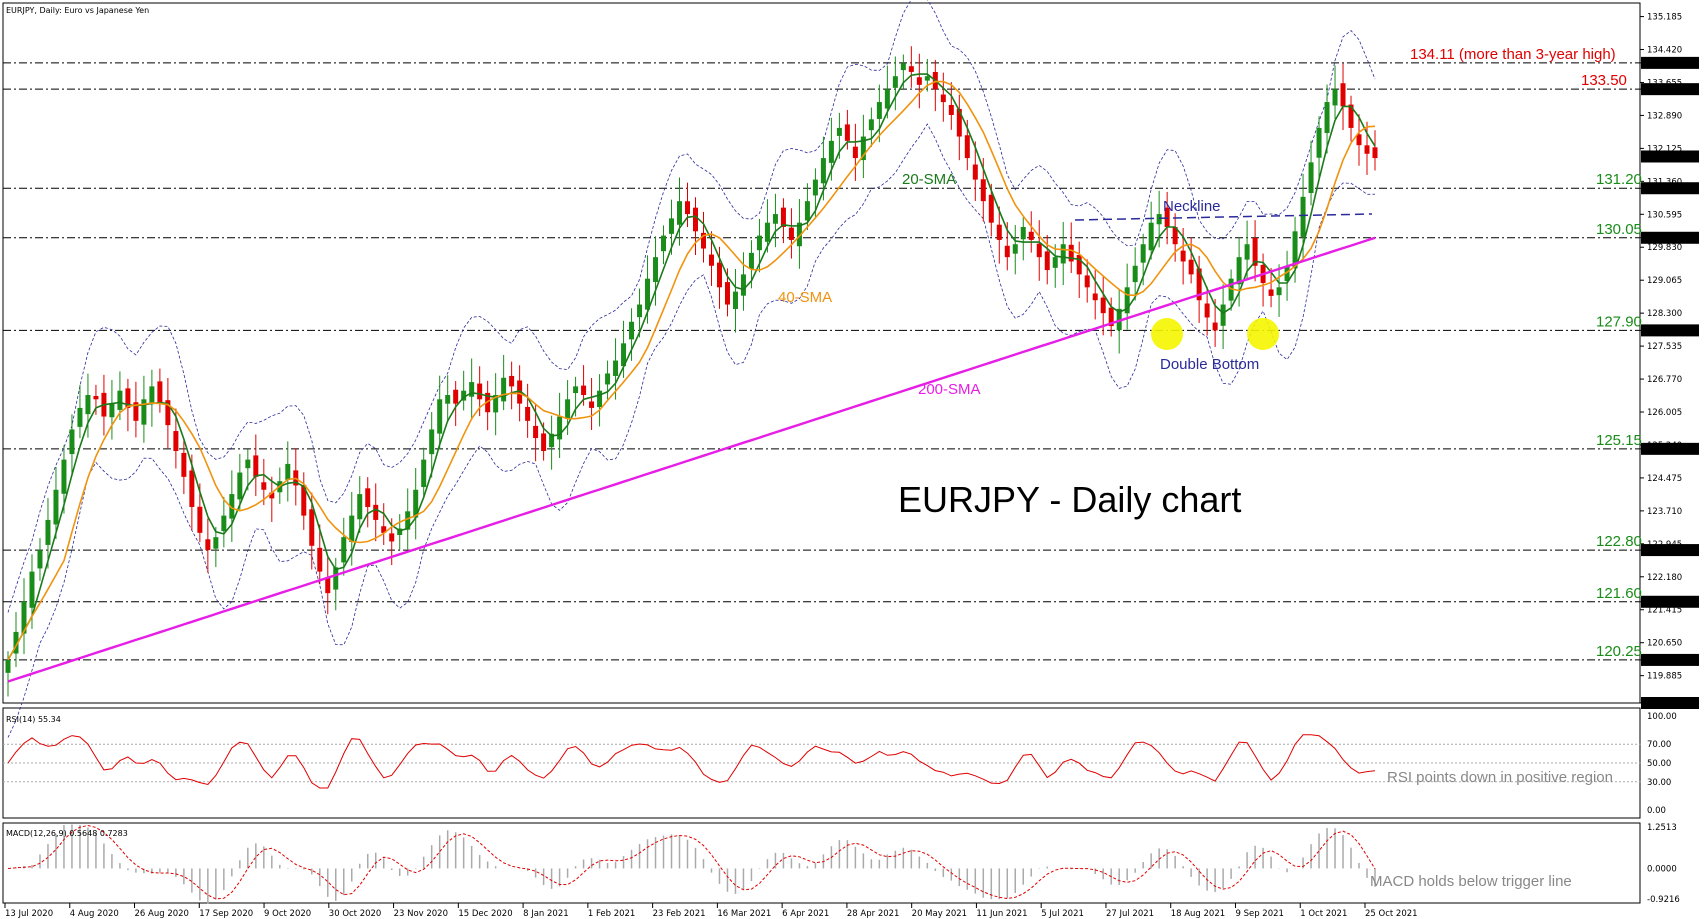 The image size is (1705, 919). What do you see at coordinates (1659, 764) in the screenshot?
I see `rsi-tick-label: 50.00` at bounding box center [1659, 764].